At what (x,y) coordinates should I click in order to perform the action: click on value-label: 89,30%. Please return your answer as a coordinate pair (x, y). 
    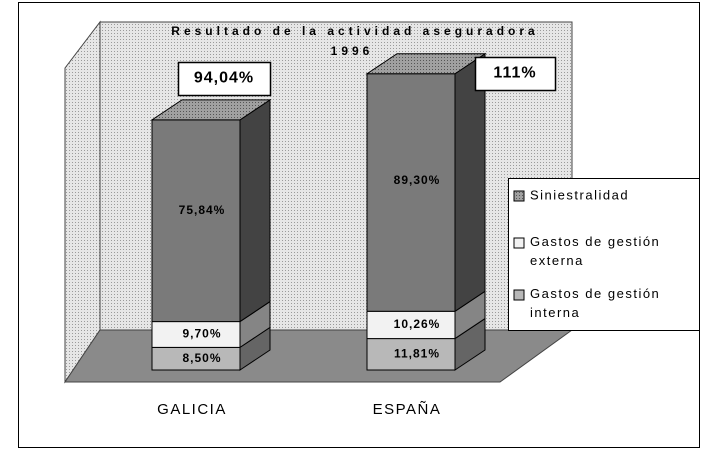
    Looking at the image, I should click on (417, 180).